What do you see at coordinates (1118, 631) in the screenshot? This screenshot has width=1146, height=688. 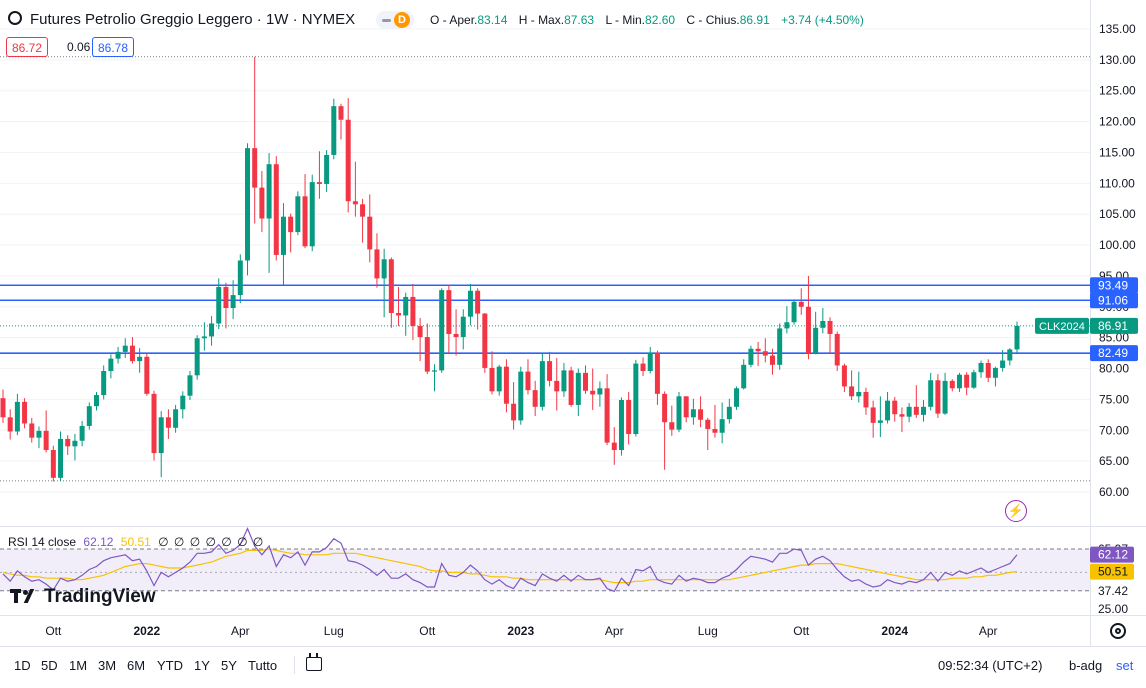 I see `gear-icon` at bounding box center [1118, 631].